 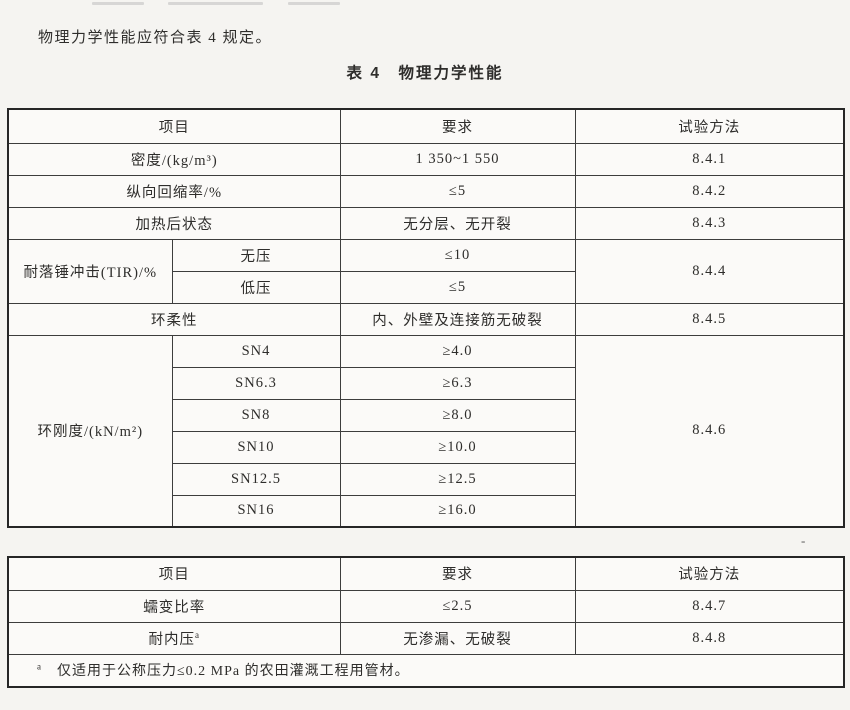 What do you see at coordinates (174, 319) in the screenshot?
I see `cell-item: 环柔性` at bounding box center [174, 319].